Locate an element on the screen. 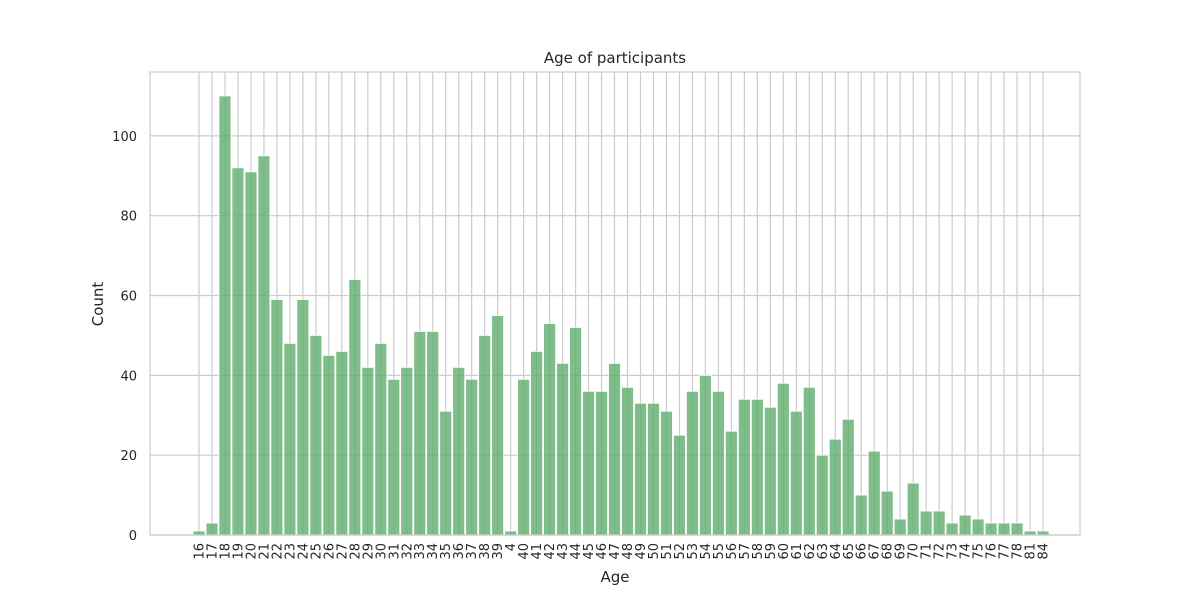 This screenshot has height=600, width=1200. x-tick-label: 61 is located at coordinates (797, 551).